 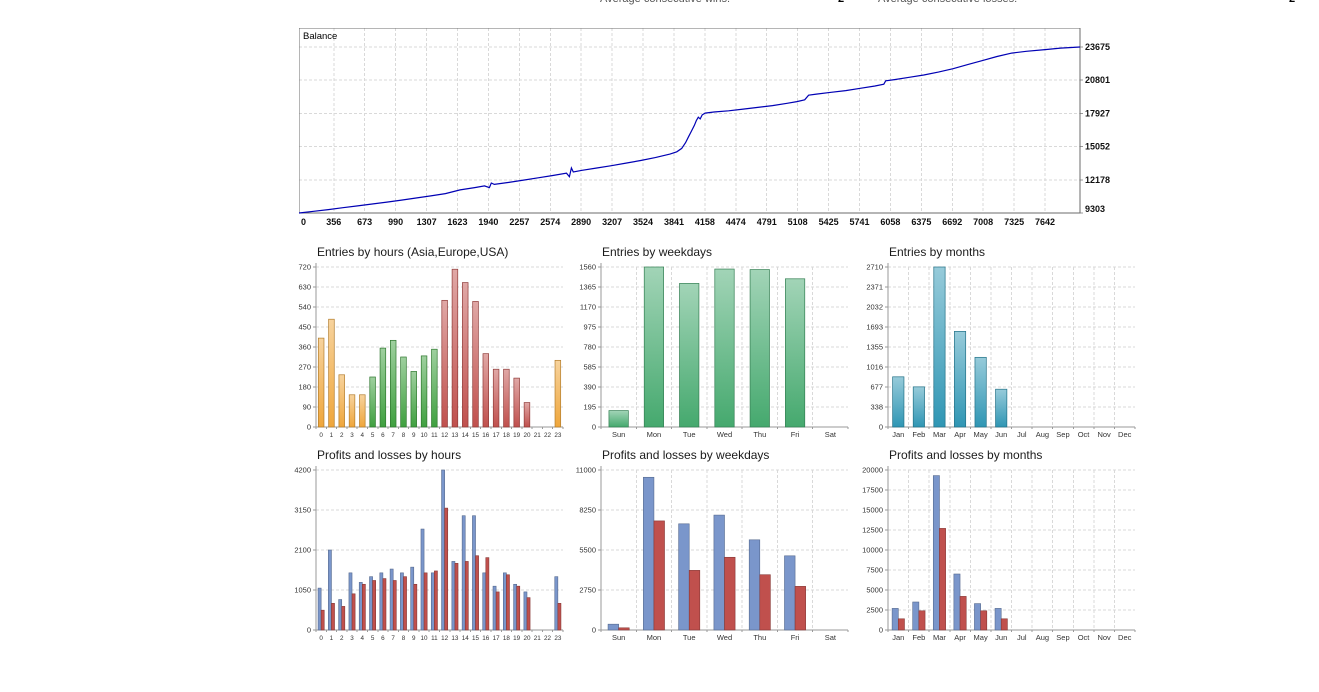 What do you see at coordinates (427, 222) in the screenshot?
I see `svg-text: 1307` at bounding box center [427, 222].